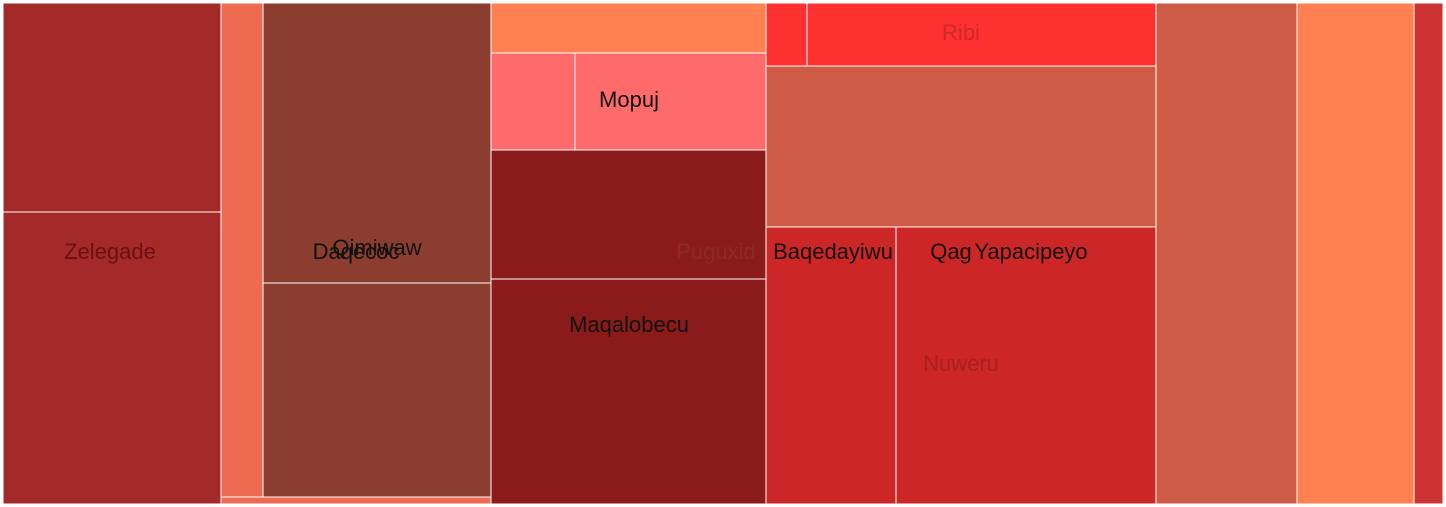  I want to click on treemap-label: Zelegade, so click(110, 251).